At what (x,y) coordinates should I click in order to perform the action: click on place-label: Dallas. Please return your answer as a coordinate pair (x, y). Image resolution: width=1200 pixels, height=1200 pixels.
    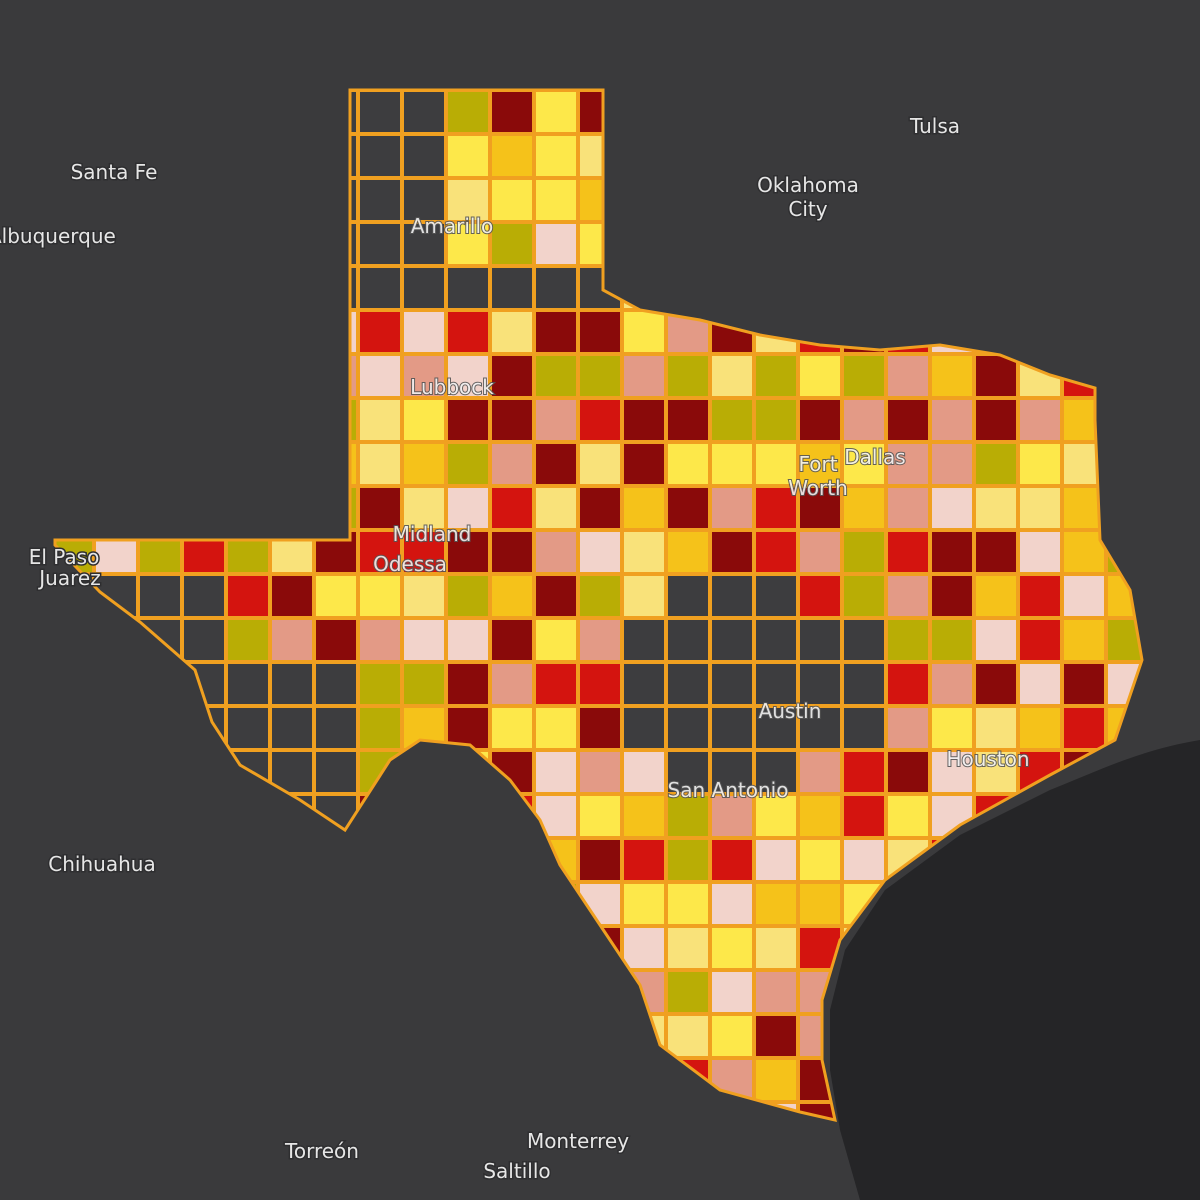
    Looking at the image, I should click on (874, 457).